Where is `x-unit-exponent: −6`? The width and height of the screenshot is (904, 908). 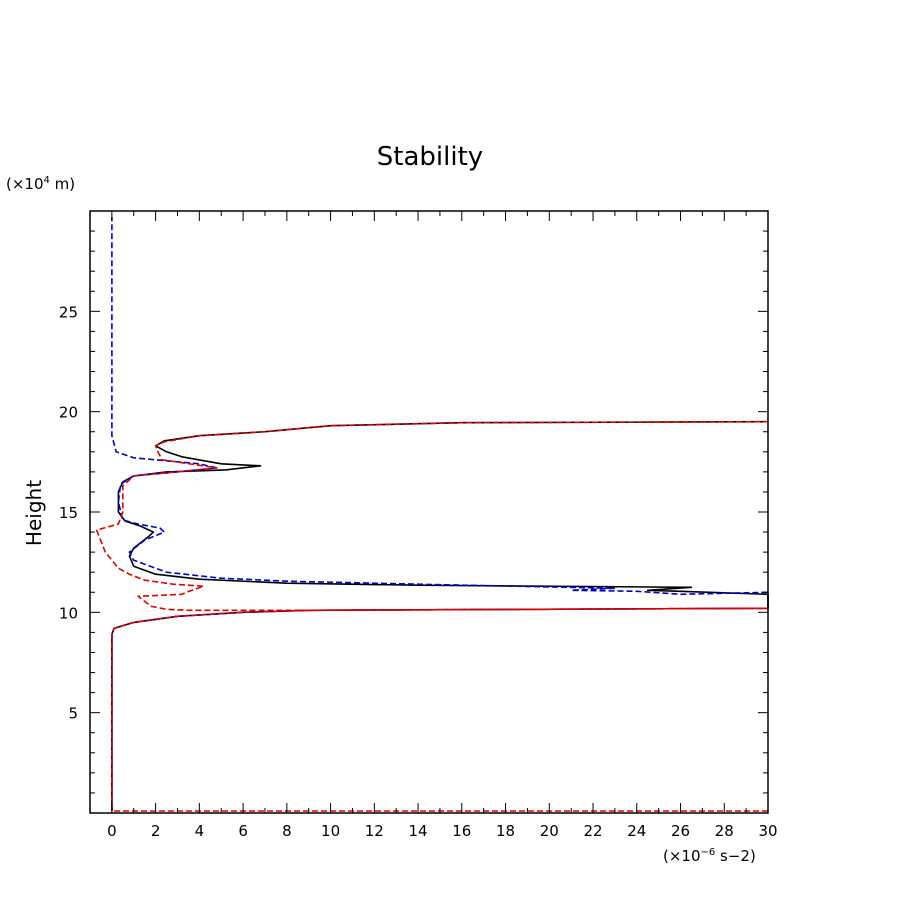
x-unit-exponent: −6 is located at coordinates (708, 852).